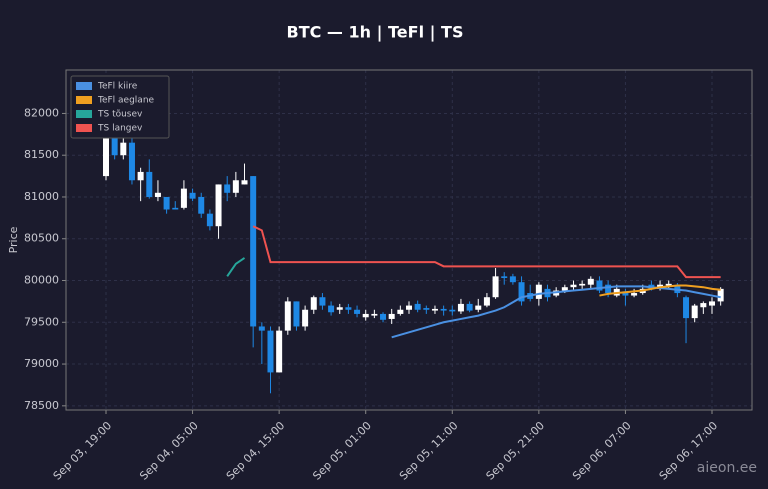 The height and width of the screenshot is (489, 768). What do you see at coordinates (727, 468) in the screenshot?
I see `watermark: aieon.ee` at bounding box center [727, 468].